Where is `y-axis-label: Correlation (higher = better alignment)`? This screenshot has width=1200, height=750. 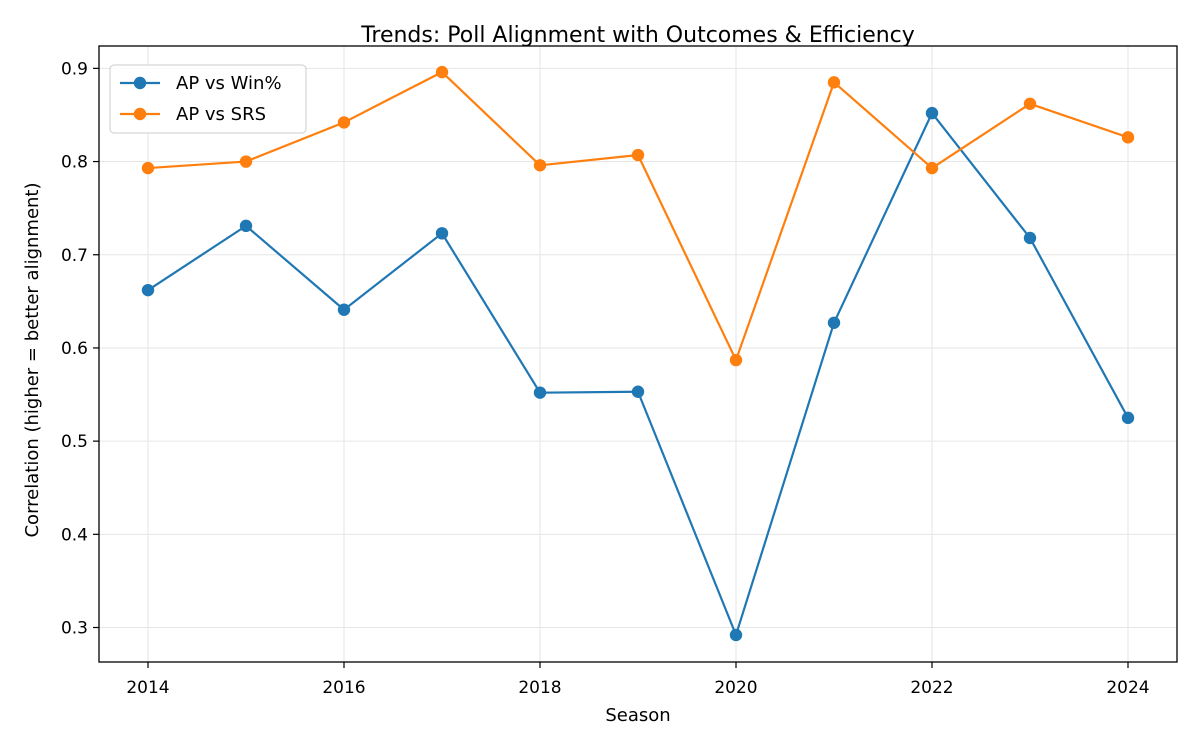 y-axis-label: Correlation (higher = better alignment) is located at coordinates (32, 359).